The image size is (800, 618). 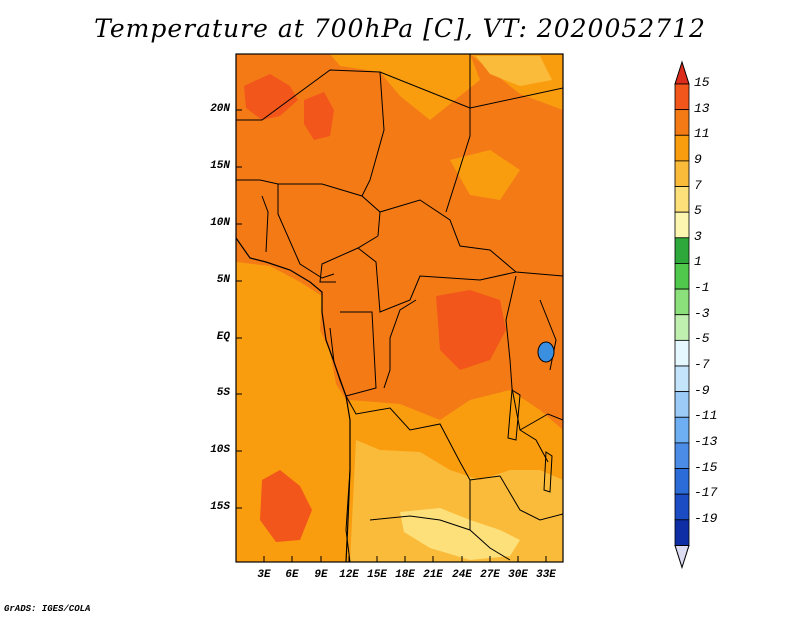 What do you see at coordinates (702, 390) in the screenshot?
I see `colorbar-tick-label: -9` at bounding box center [702, 390].